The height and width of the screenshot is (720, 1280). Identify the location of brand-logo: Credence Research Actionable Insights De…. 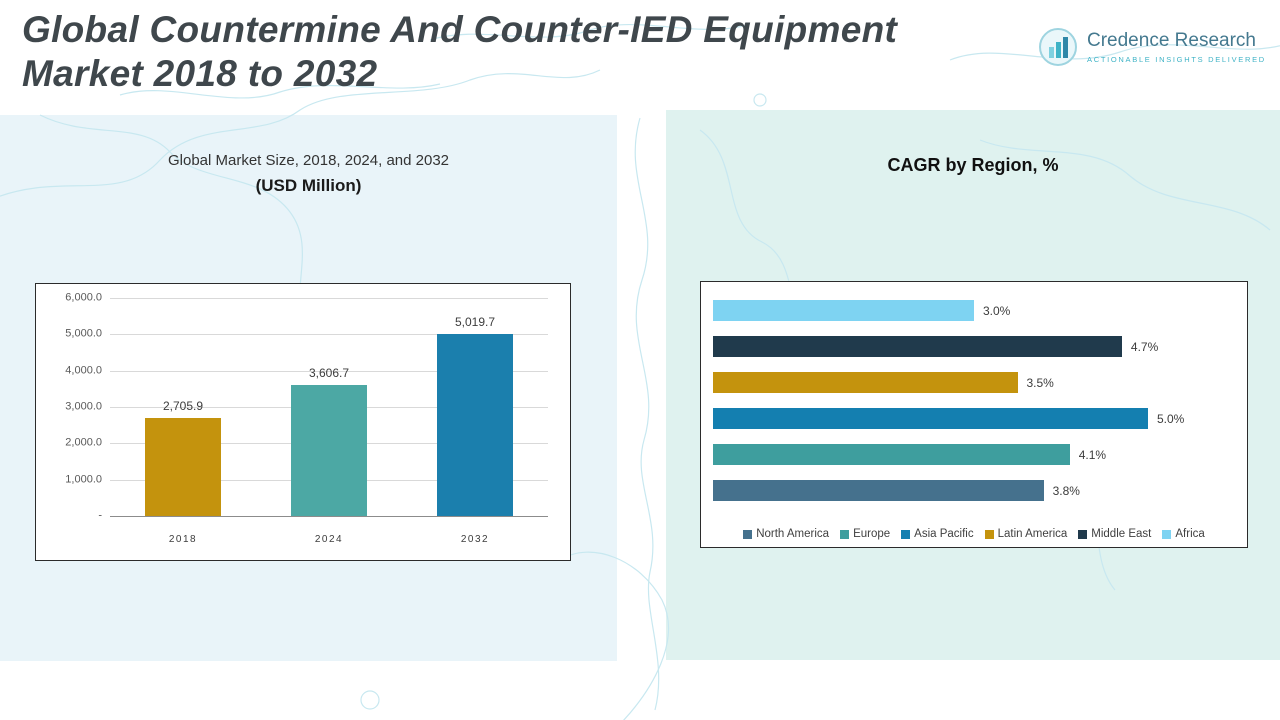
(1152, 47).